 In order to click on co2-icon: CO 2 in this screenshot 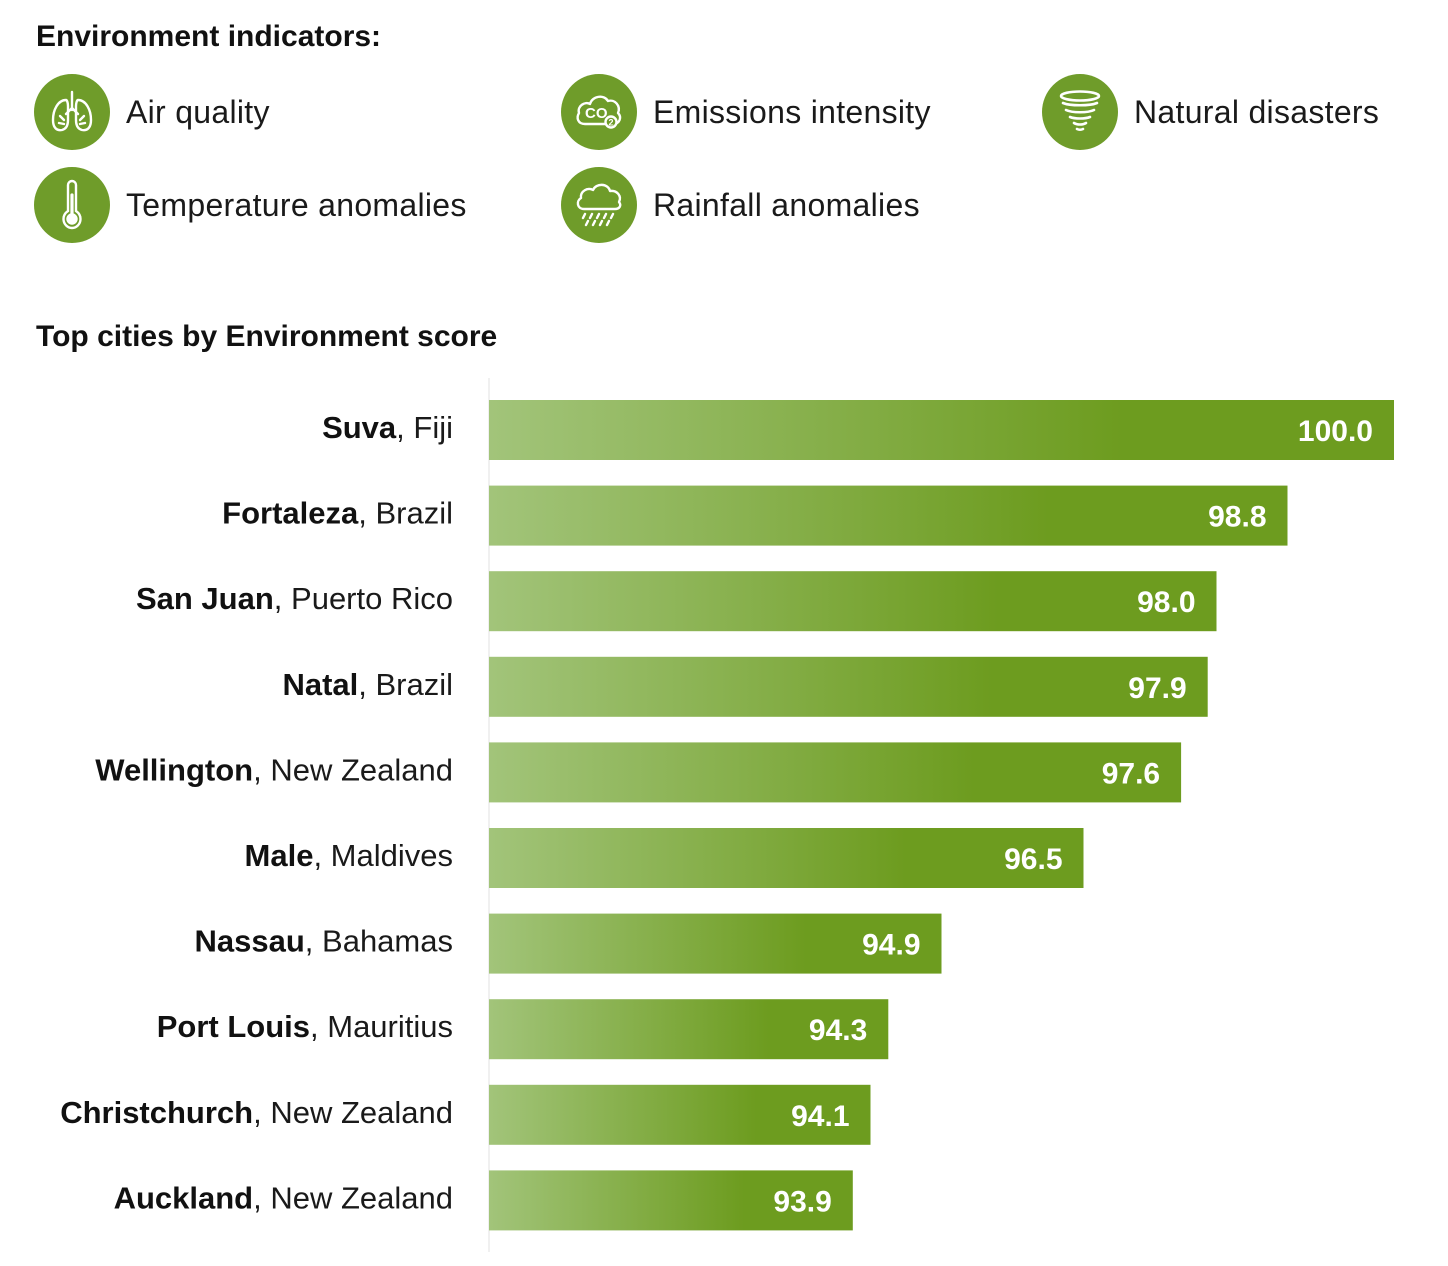, I will do `click(599, 112)`.